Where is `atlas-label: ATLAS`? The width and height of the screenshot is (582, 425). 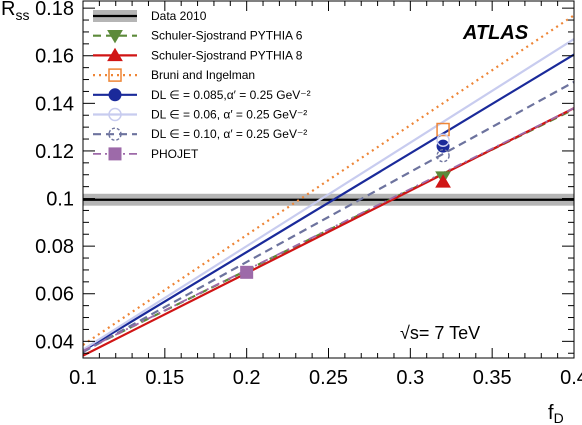
atlas-label: ATLAS is located at coordinates (495, 33).